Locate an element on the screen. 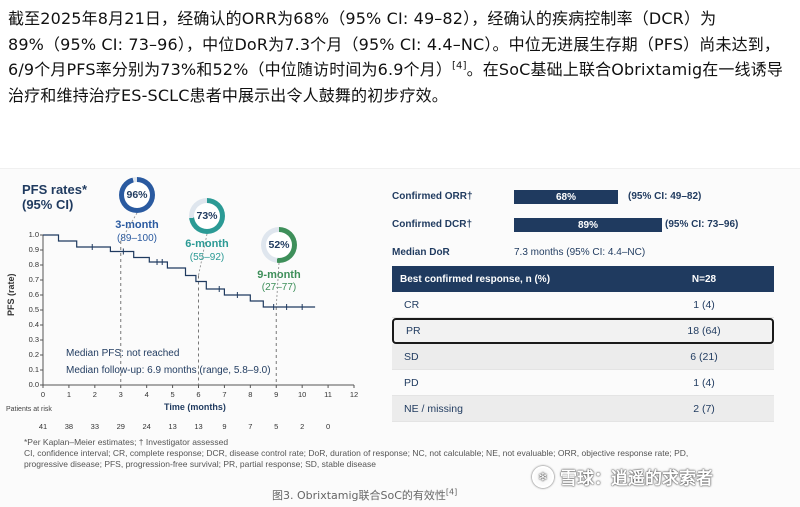  patients-at-risk-value: 7 is located at coordinates (250, 426).